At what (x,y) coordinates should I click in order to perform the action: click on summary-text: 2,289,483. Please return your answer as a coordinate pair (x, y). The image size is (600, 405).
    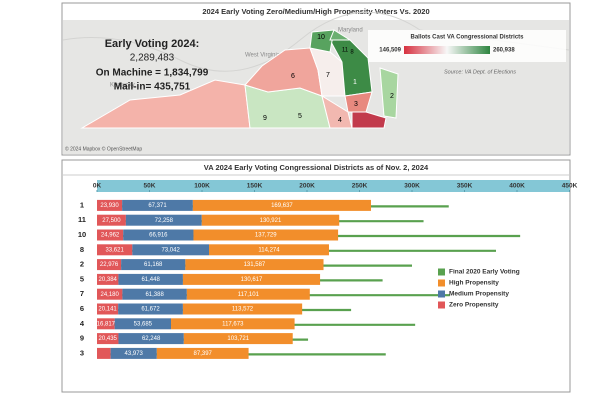
    Looking at the image, I should click on (152, 58).